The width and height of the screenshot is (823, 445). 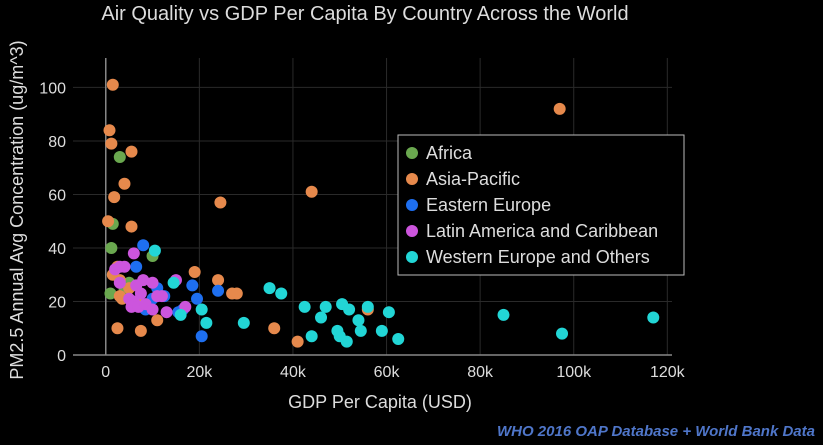 I want to click on data-source-credit: WHO 2016 OAP Database + World Bank Data, so click(x=655, y=431).